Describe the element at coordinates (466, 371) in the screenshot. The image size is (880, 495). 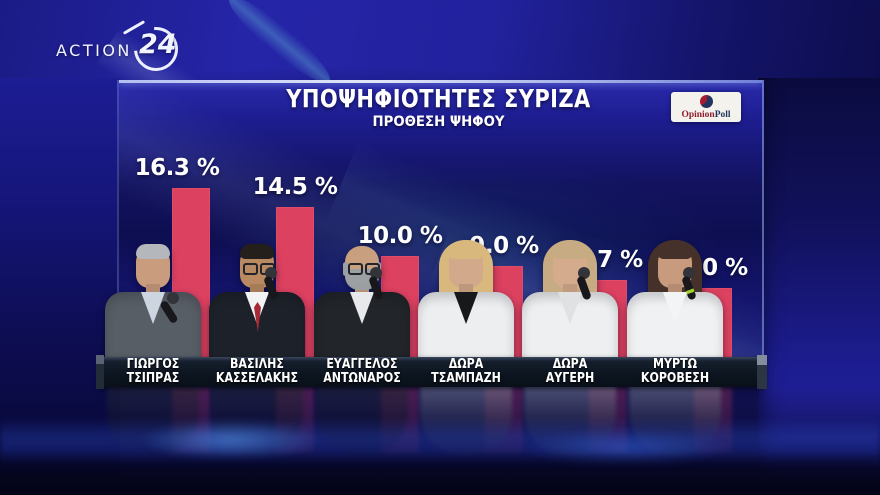
I see `candidate-name: ΔΩΡΑ ΤΣΑΜΠΑΖΗ` at that location.